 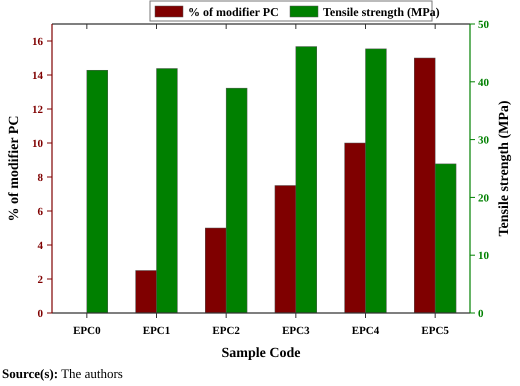 I want to click on y-tick-label: 10, so click(x=38, y=144).